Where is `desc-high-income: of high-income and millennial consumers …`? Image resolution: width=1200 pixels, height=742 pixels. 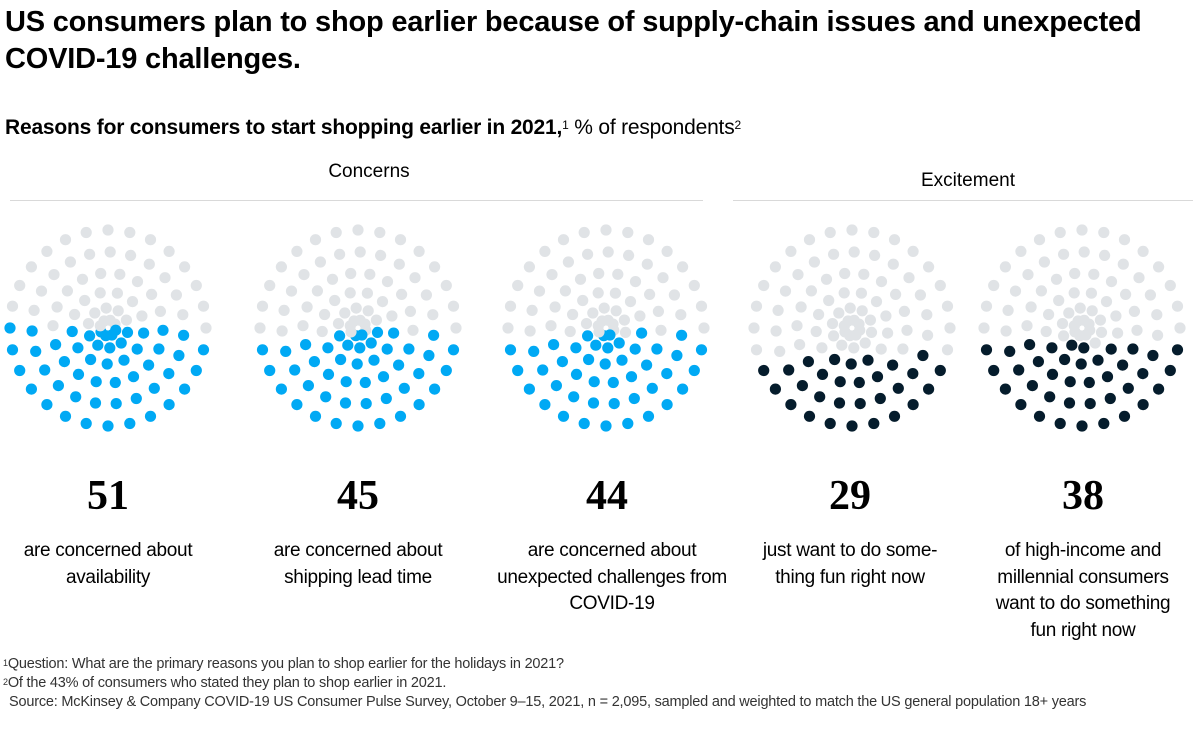
desc-high-income: of high-income and millennial consumers … is located at coordinates (1083, 590).